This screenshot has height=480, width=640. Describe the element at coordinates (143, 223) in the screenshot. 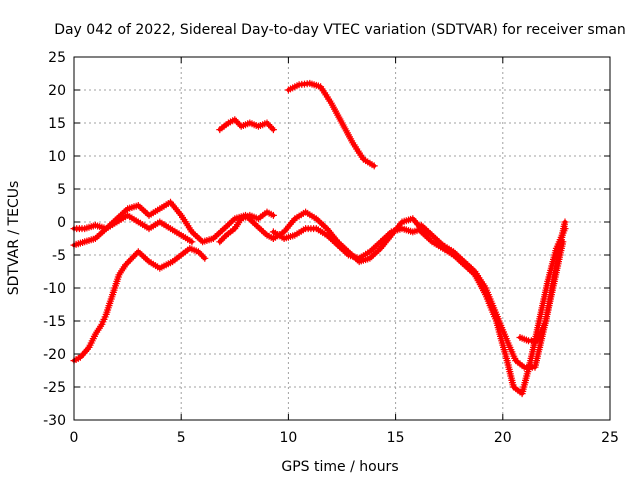

I see `series-track-b` at that location.